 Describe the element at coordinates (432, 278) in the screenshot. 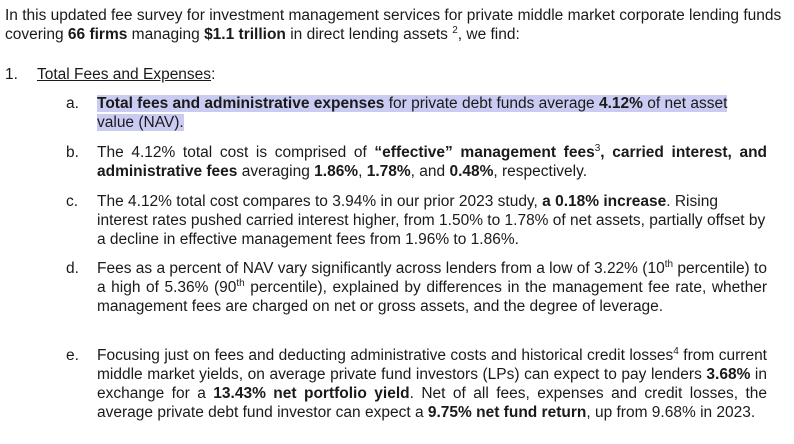

I see `text: percentile) to a high of 5.36% (90` at that location.